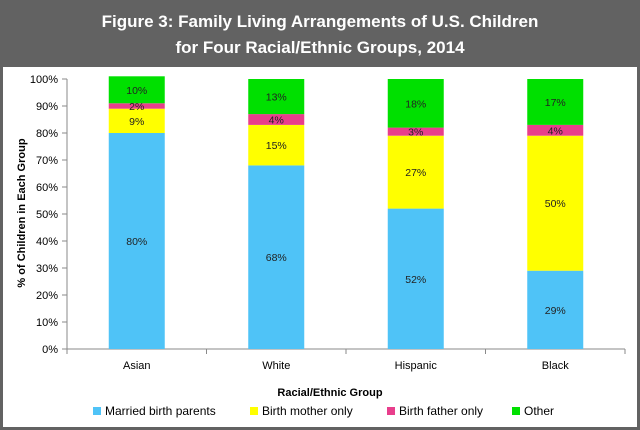 The image size is (640, 430). I want to click on data-label: 13%, so click(276, 98).